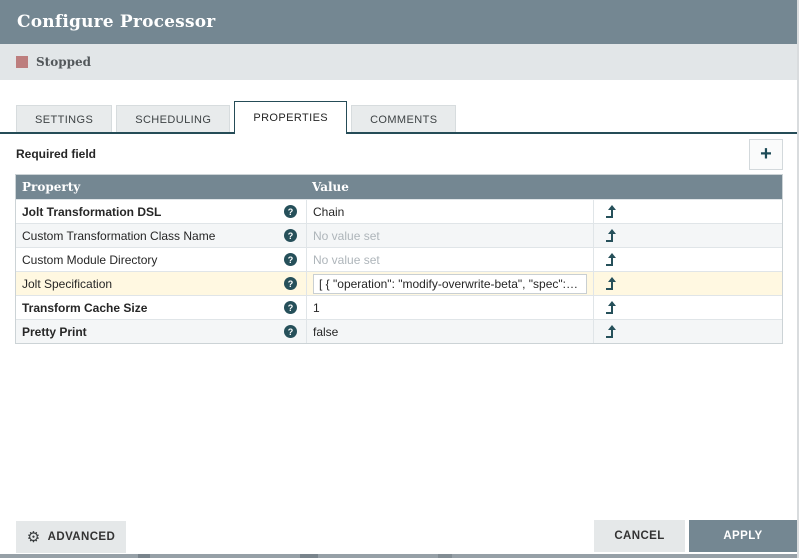 The height and width of the screenshot is (558, 799). I want to click on properties-toolbar: Required field +, so click(398, 154).